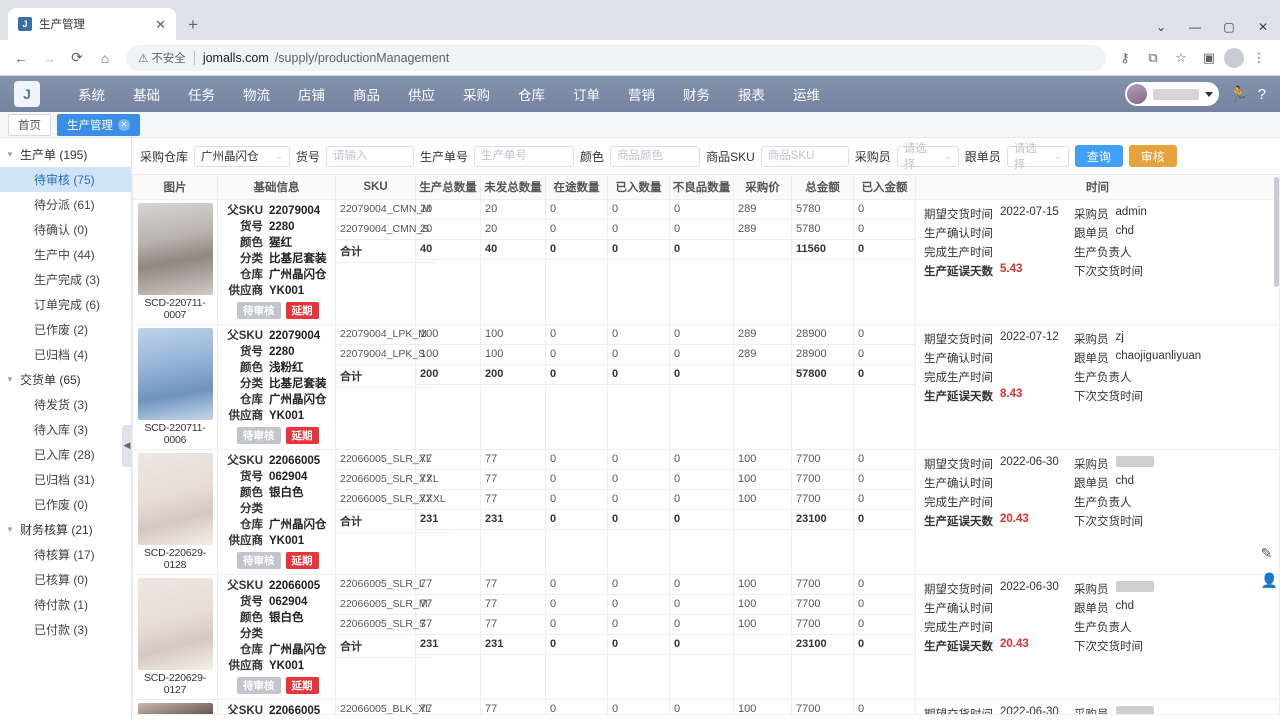 Image resolution: width=1280 pixels, height=720 pixels. I want to click on sku-cell-sku: 22079004_CMN_S, so click(386, 229).